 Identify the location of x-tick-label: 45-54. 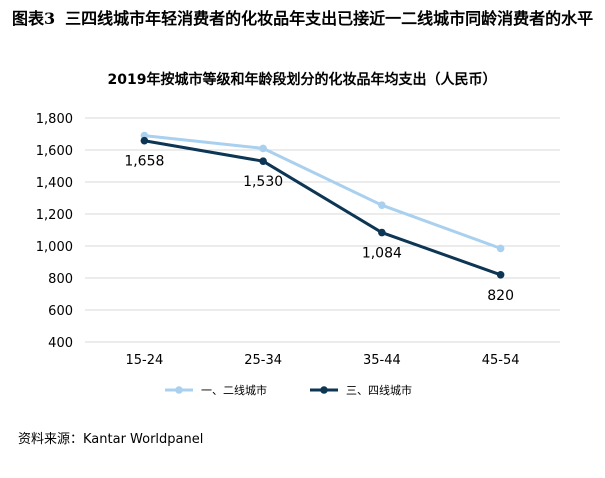
(501, 360).